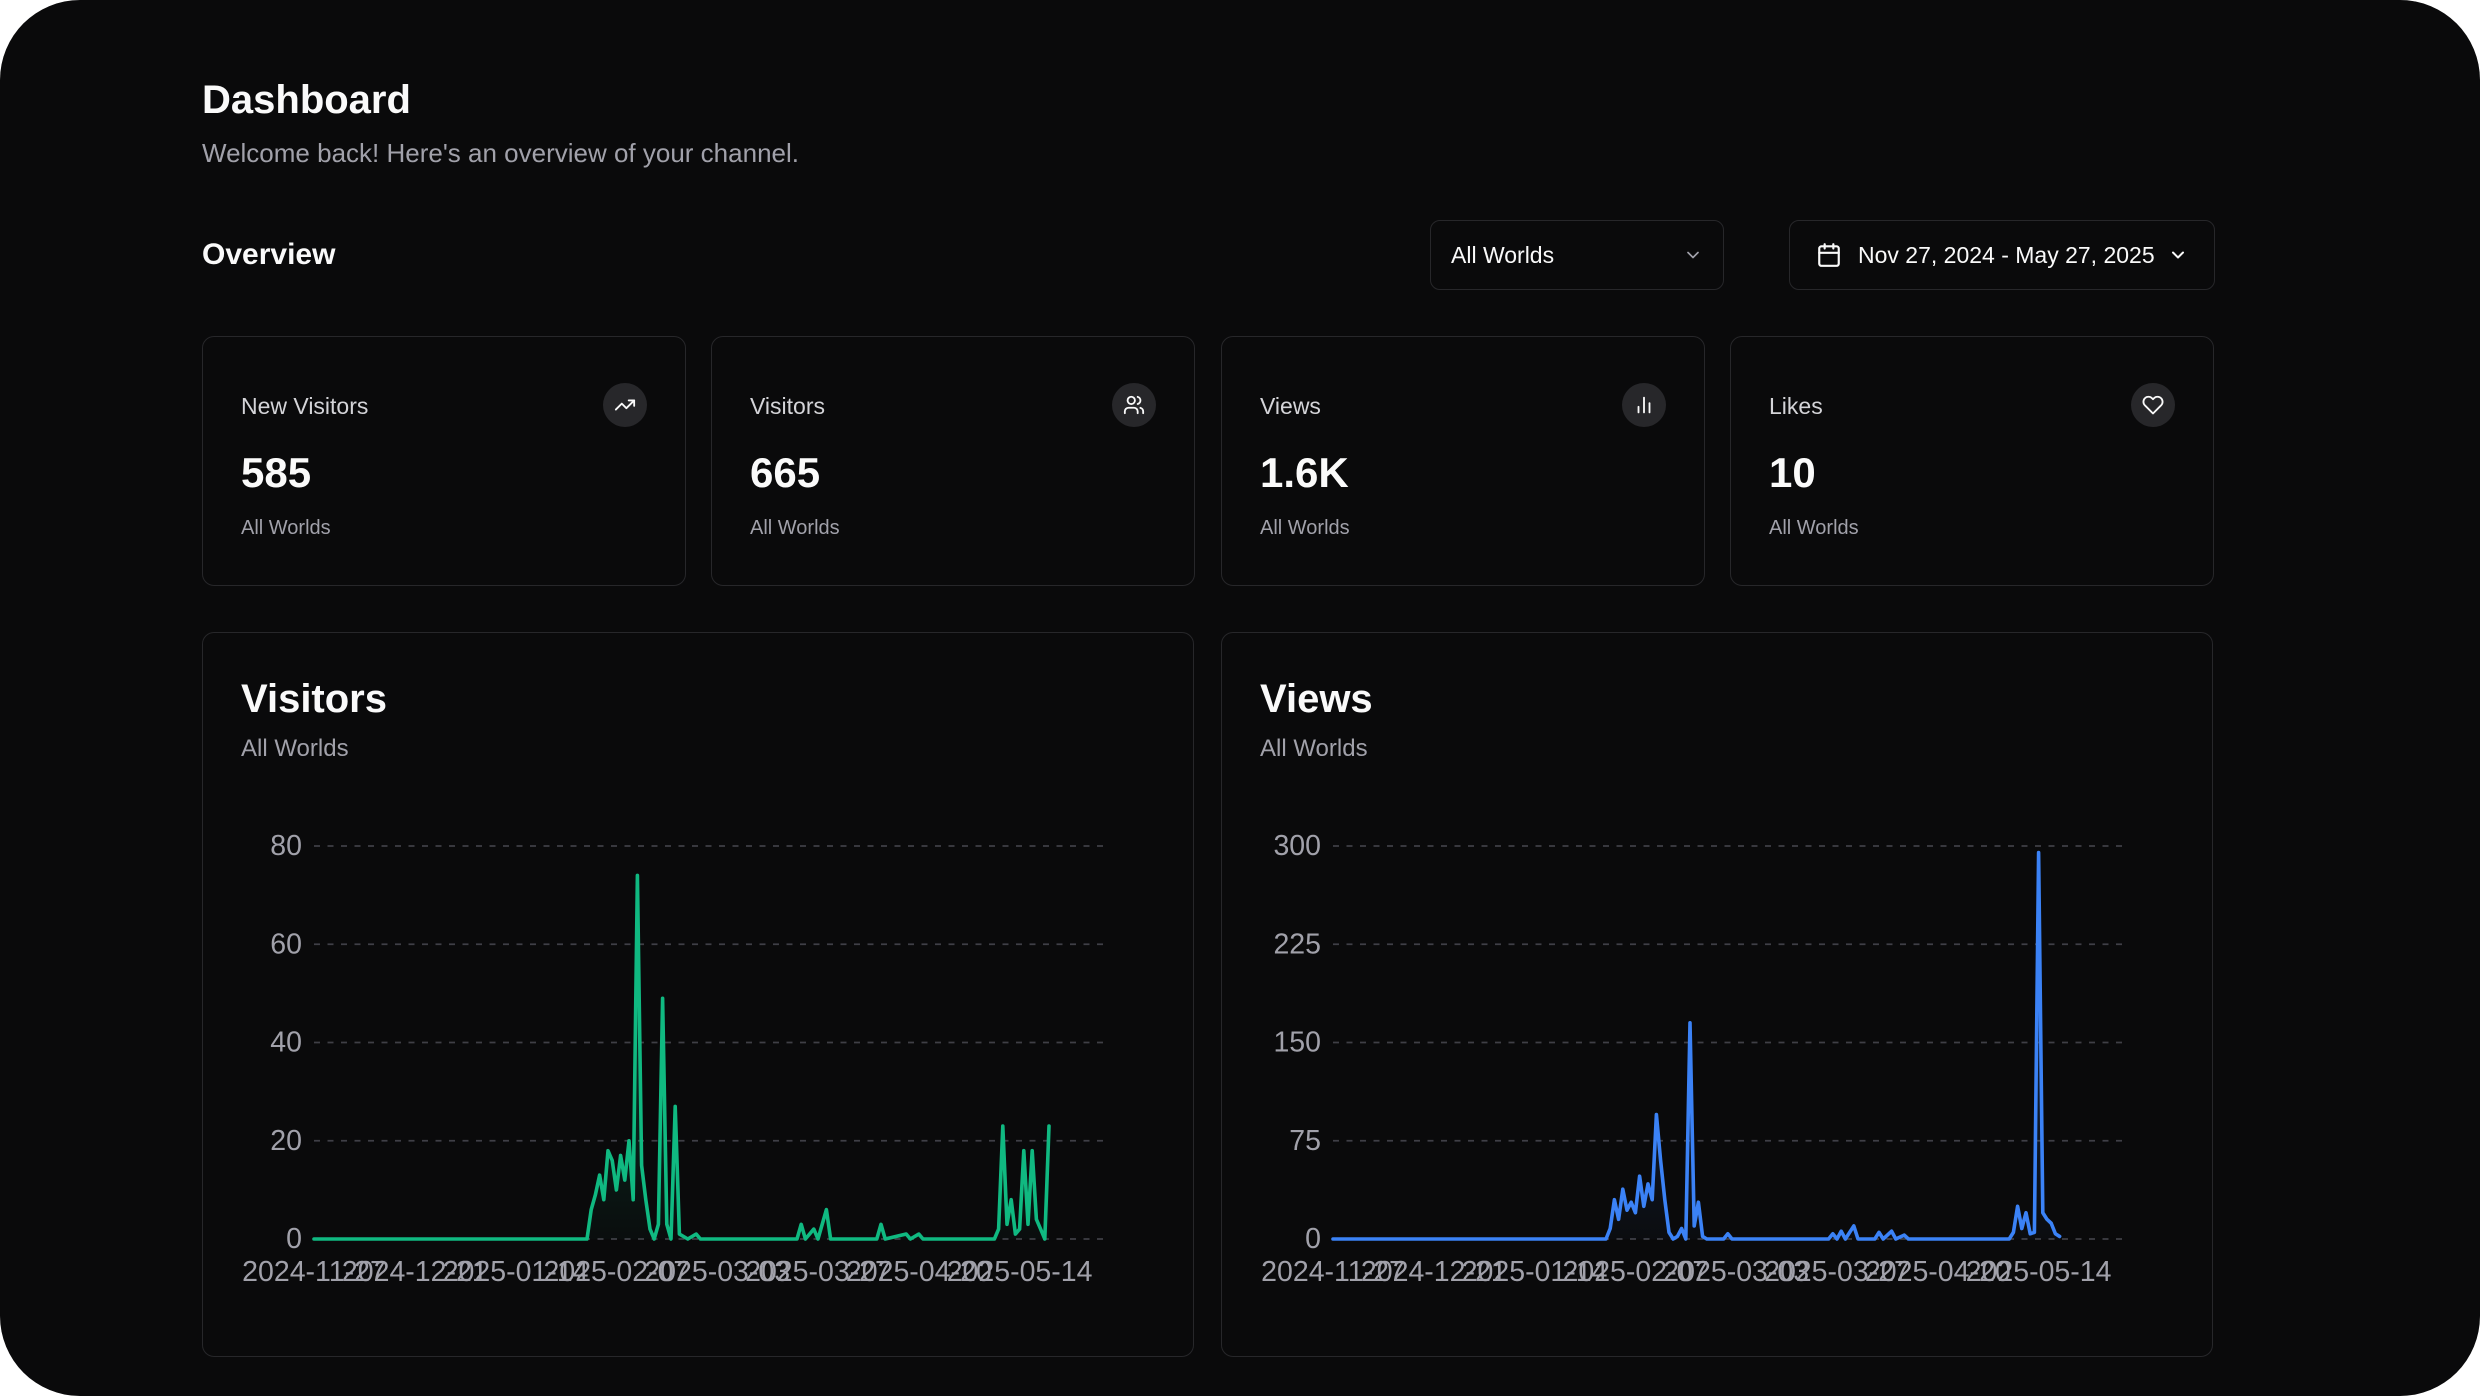  What do you see at coordinates (444, 461) in the screenshot?
I see `stat-card-new-visitors: New Visitors 585 All Worlds` at bounding box center [444, 461].